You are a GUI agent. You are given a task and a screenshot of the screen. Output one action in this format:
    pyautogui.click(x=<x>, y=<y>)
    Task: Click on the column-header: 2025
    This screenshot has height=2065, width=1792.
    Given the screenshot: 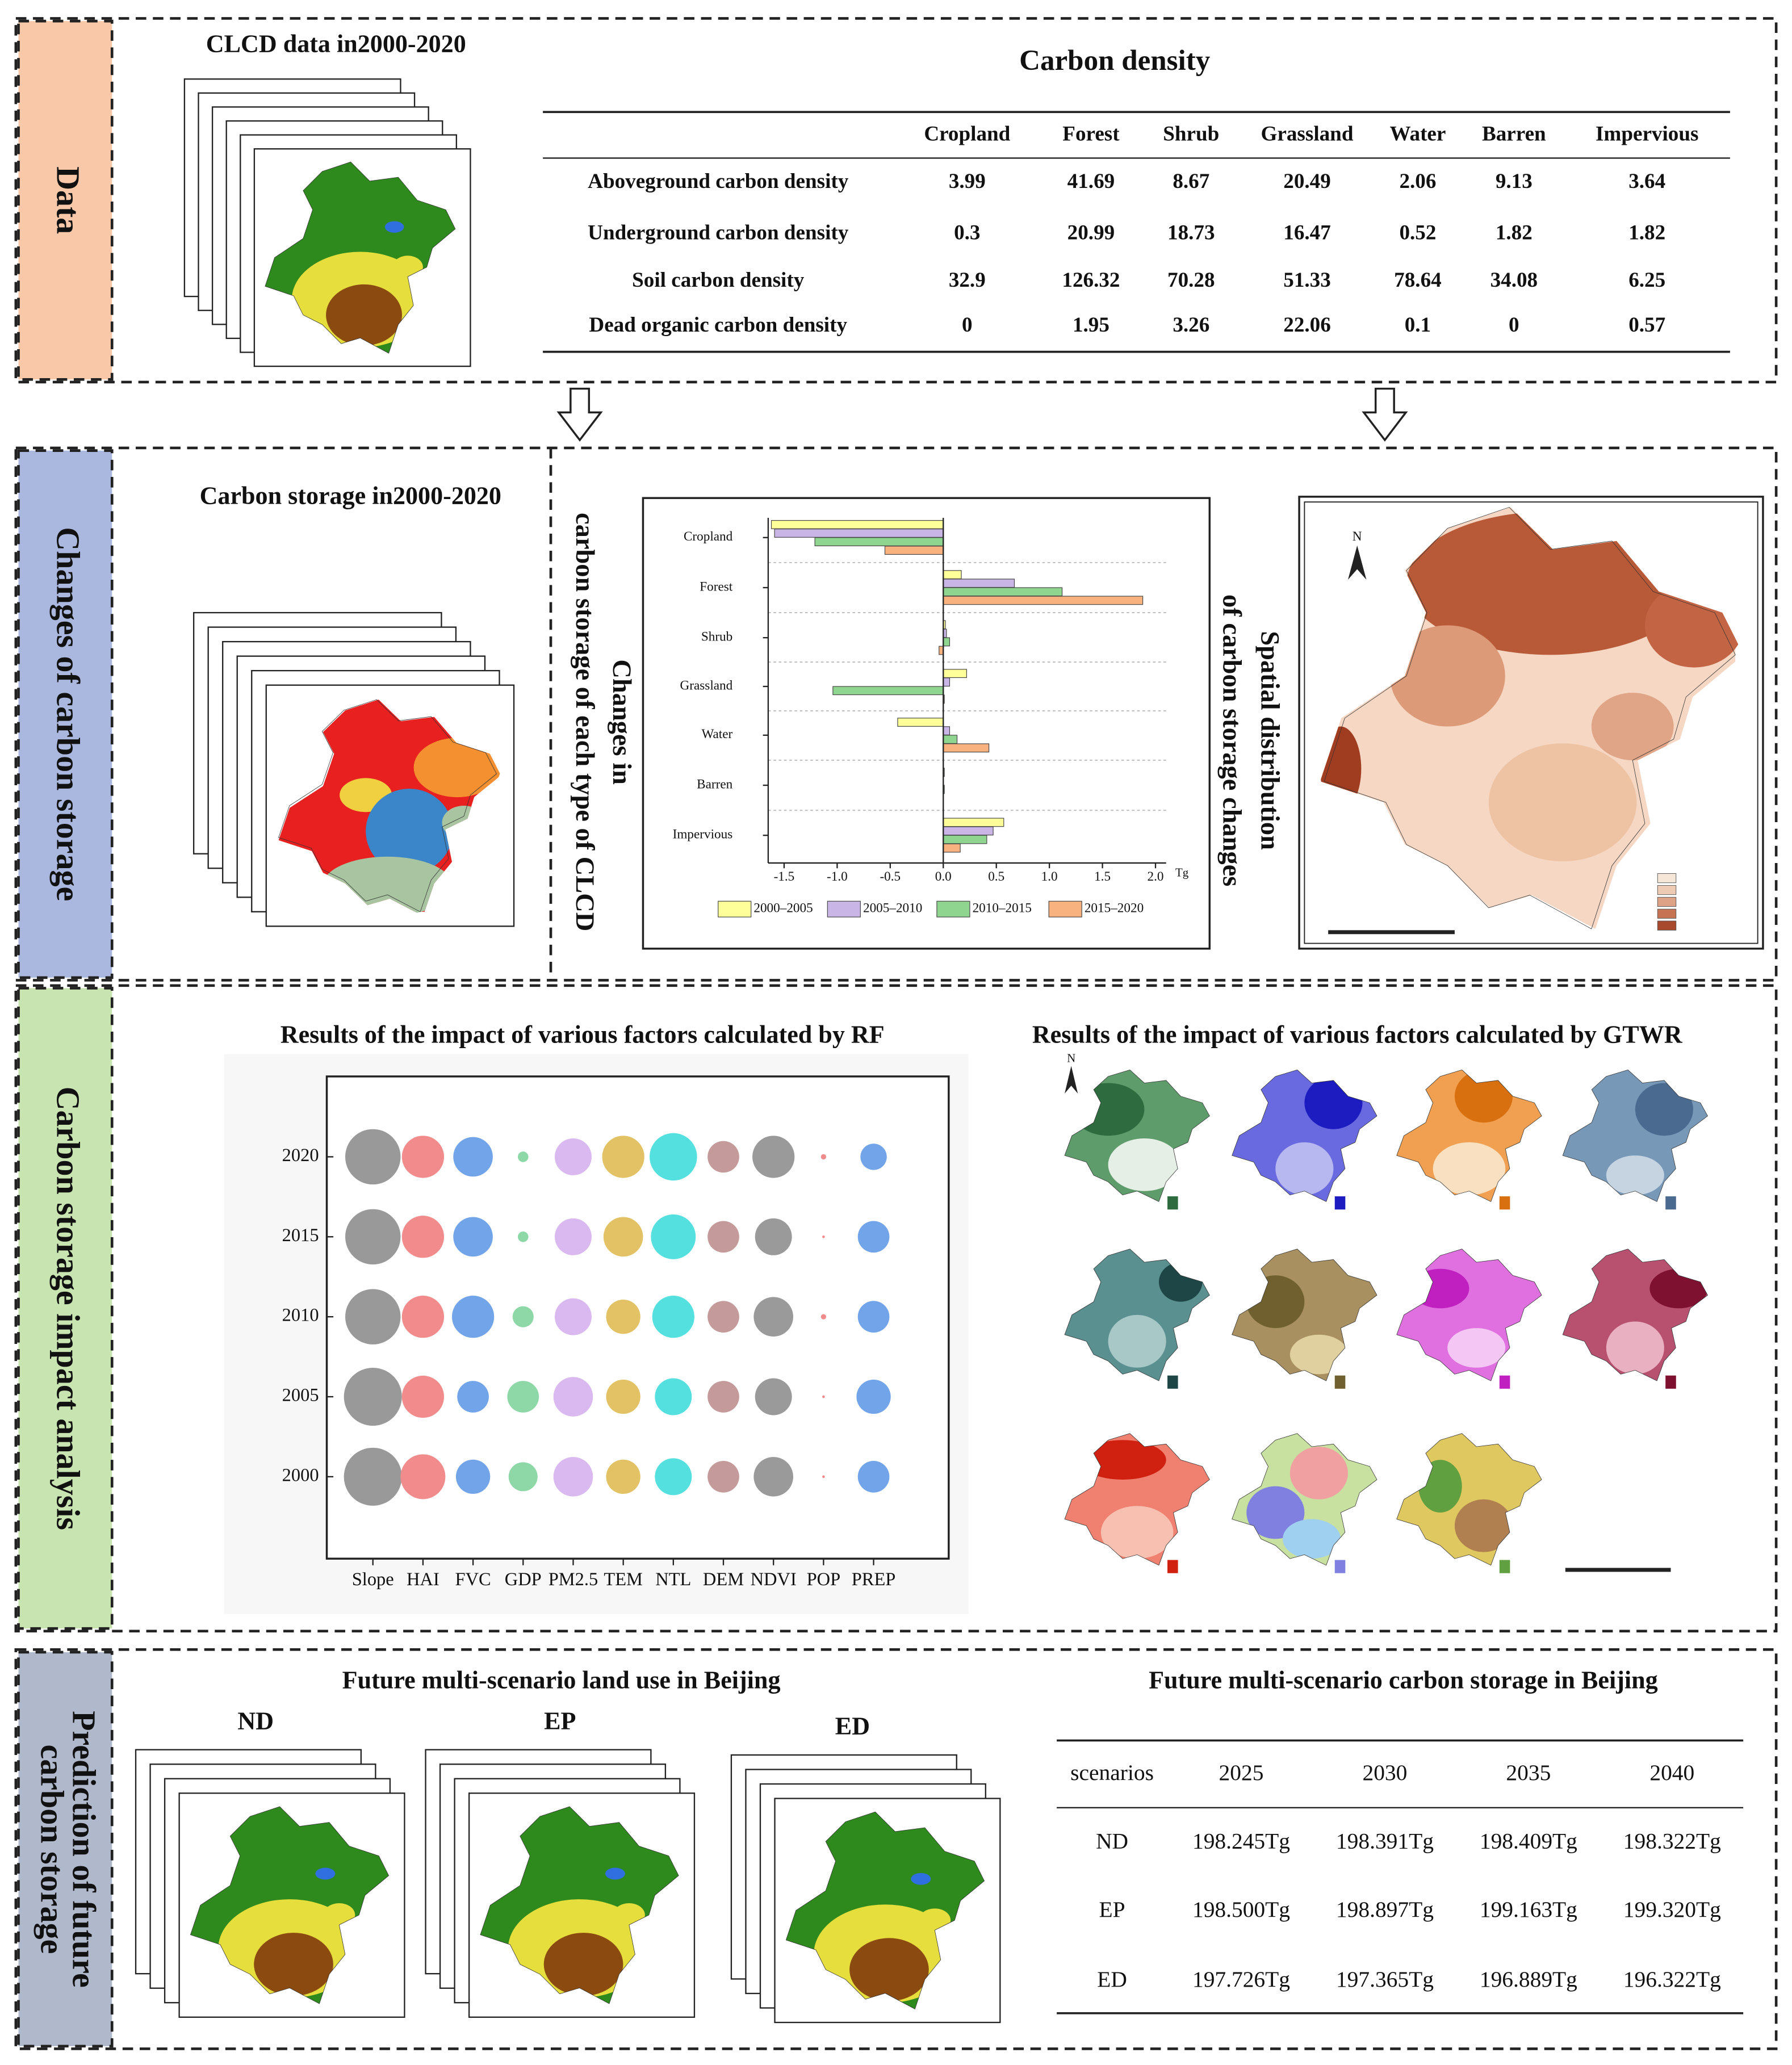 What is the action you would take?
    pyautogui.click(x=1241, y=1772)
    